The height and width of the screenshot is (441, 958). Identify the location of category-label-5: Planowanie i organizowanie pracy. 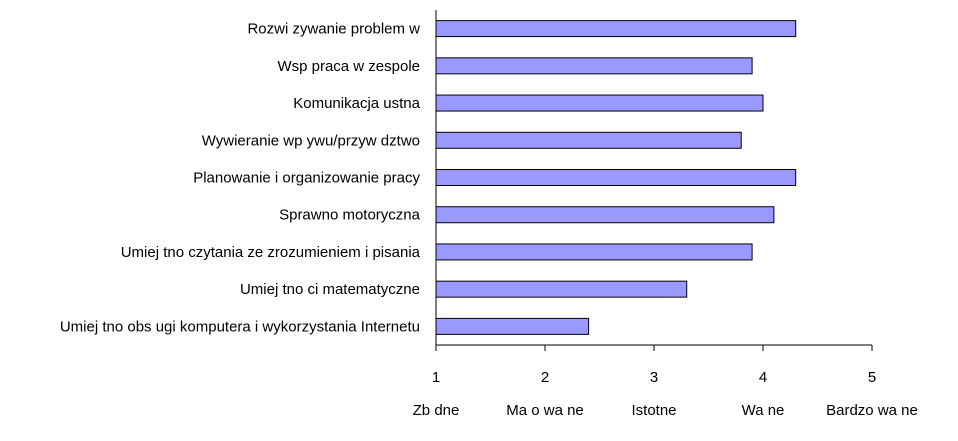
(306, 178).